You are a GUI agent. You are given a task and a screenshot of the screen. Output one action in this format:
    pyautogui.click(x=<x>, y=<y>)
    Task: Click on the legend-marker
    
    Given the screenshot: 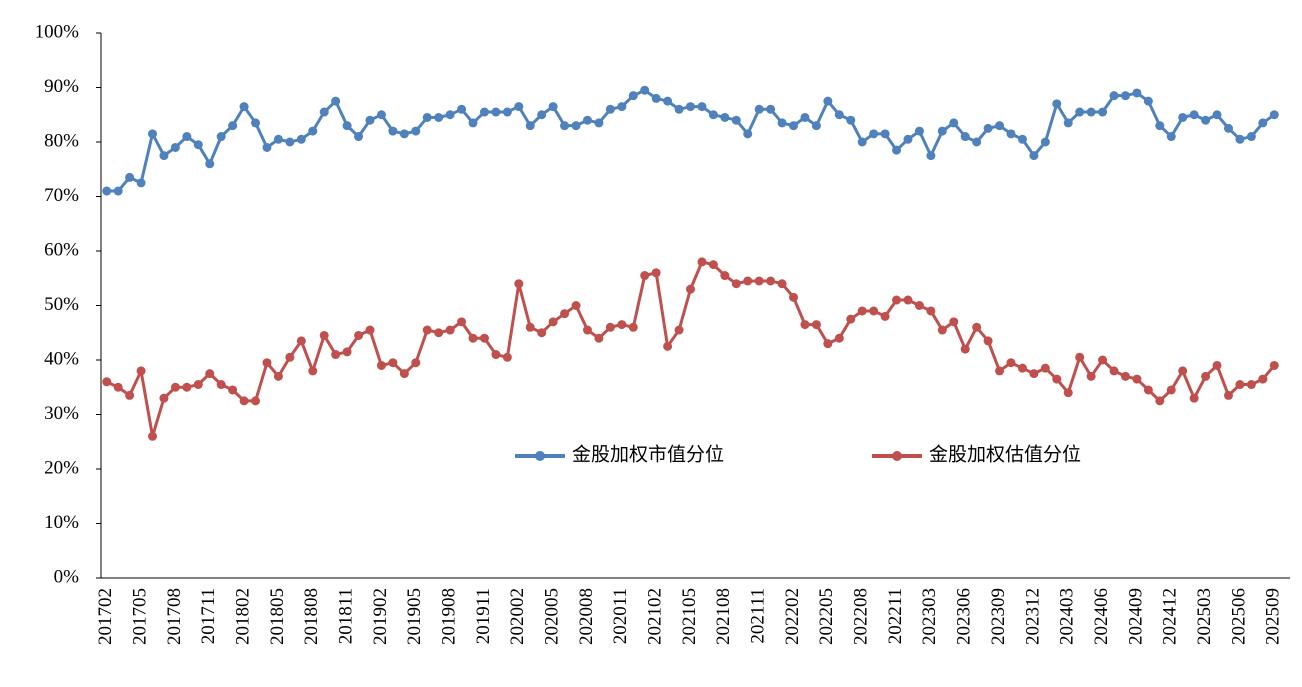 What is the action you would take?
    pyautogui.click(x=540, y=456)
    